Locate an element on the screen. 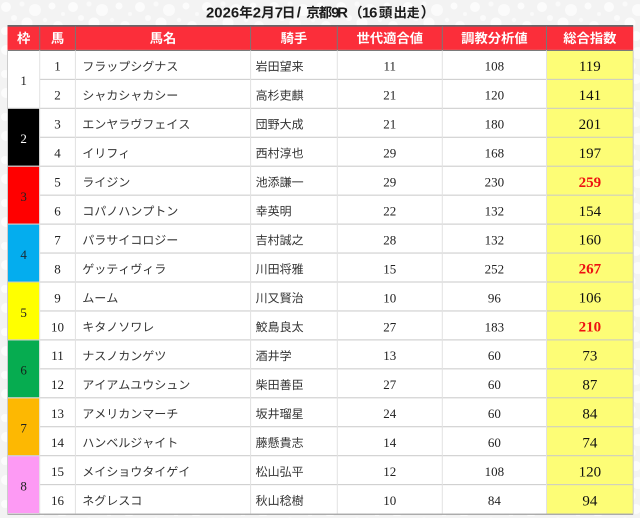  svg-text: 24 is located at coordinates (390, 413).